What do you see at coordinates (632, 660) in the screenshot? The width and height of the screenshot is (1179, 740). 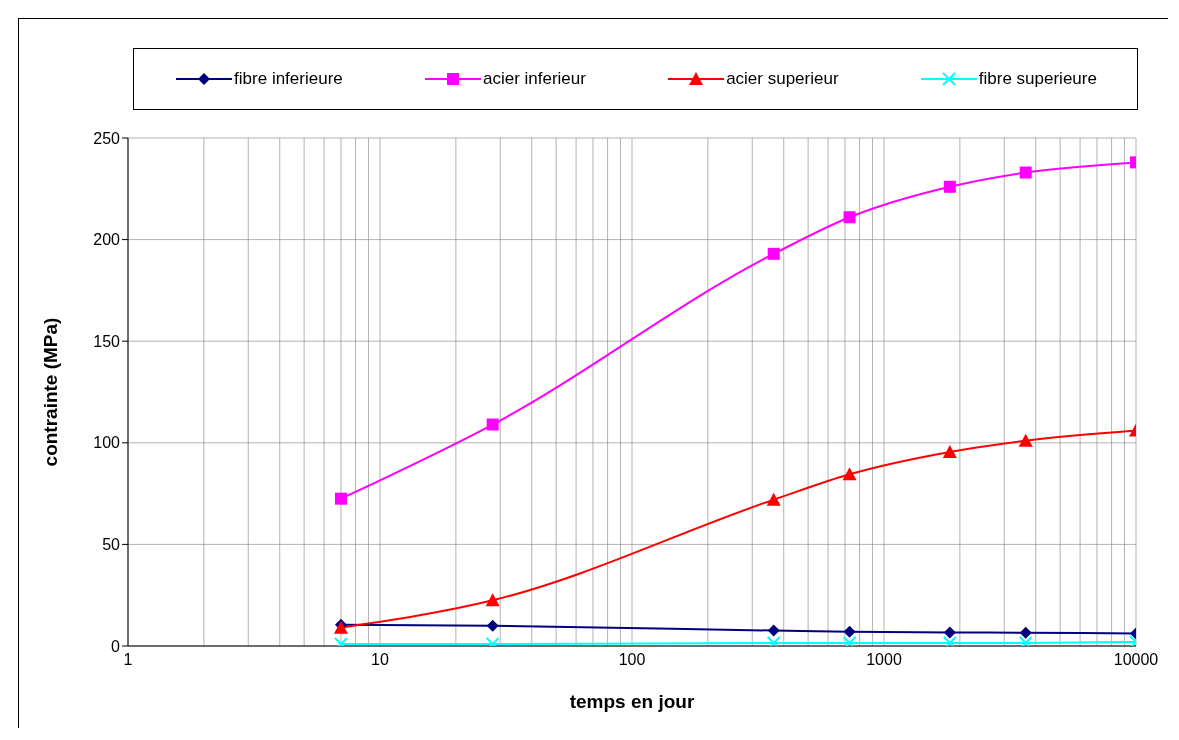 I see `x-tick-label: 100` at bounding box center [632, 660].